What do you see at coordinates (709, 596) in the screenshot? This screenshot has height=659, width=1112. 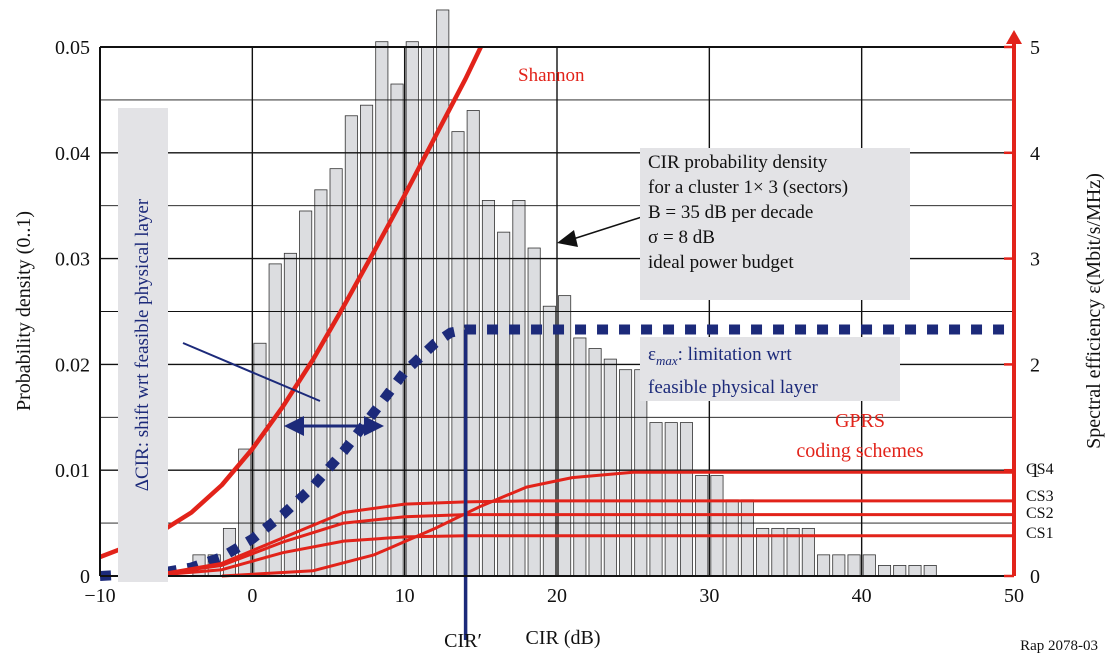 I see `x-tick-label-4: 30` at bounding box center [709, 596].